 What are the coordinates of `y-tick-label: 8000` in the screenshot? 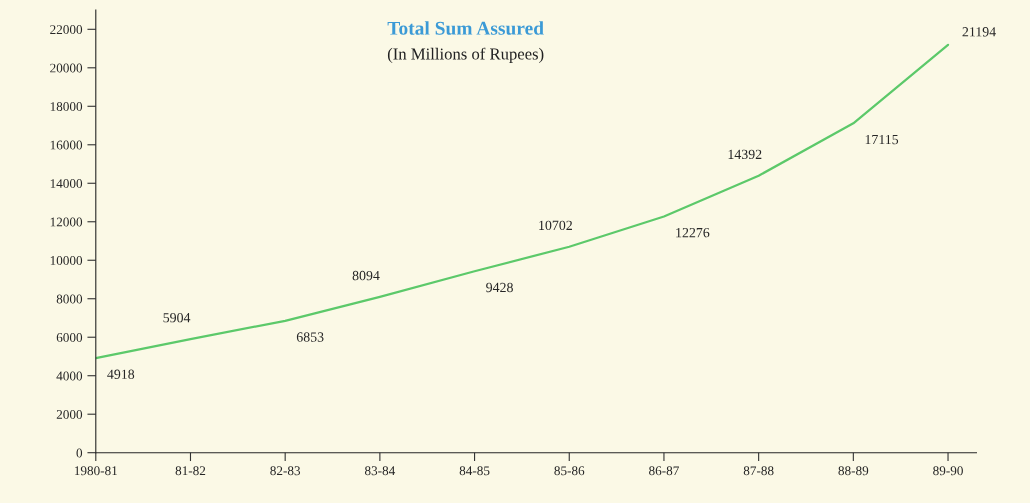 It's located at (69, 299).